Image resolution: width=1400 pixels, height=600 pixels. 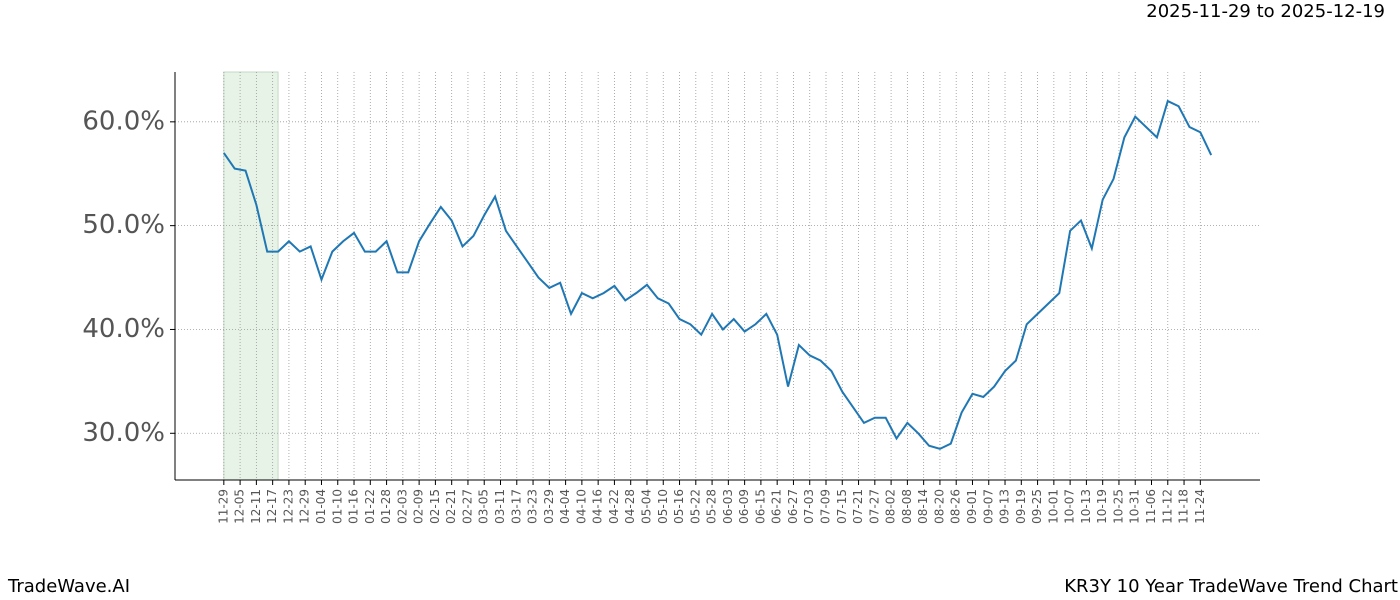 What do you see at coordinates (123, 329) in the screenshot?
I see `y-tick-label: 40.0%` at bounding box center [123, 329].